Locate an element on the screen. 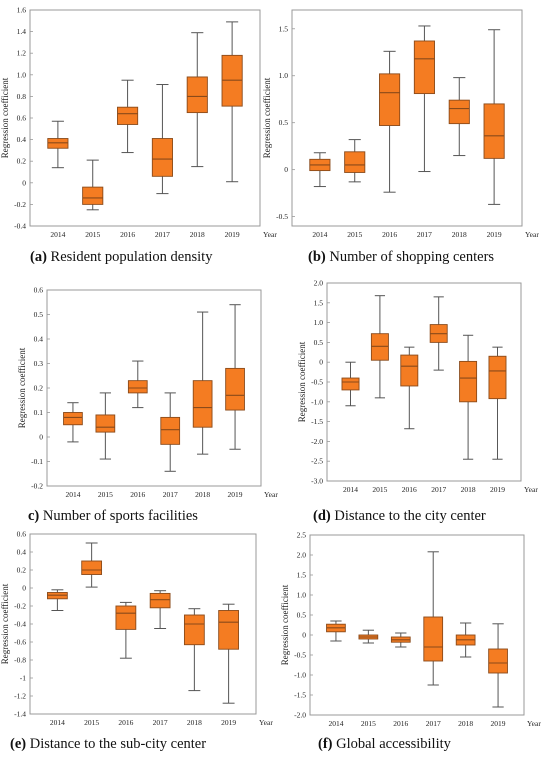 This screenshot has height=757, width=550. y-tick-label: -0.6 is located at coordinates (20, 642).